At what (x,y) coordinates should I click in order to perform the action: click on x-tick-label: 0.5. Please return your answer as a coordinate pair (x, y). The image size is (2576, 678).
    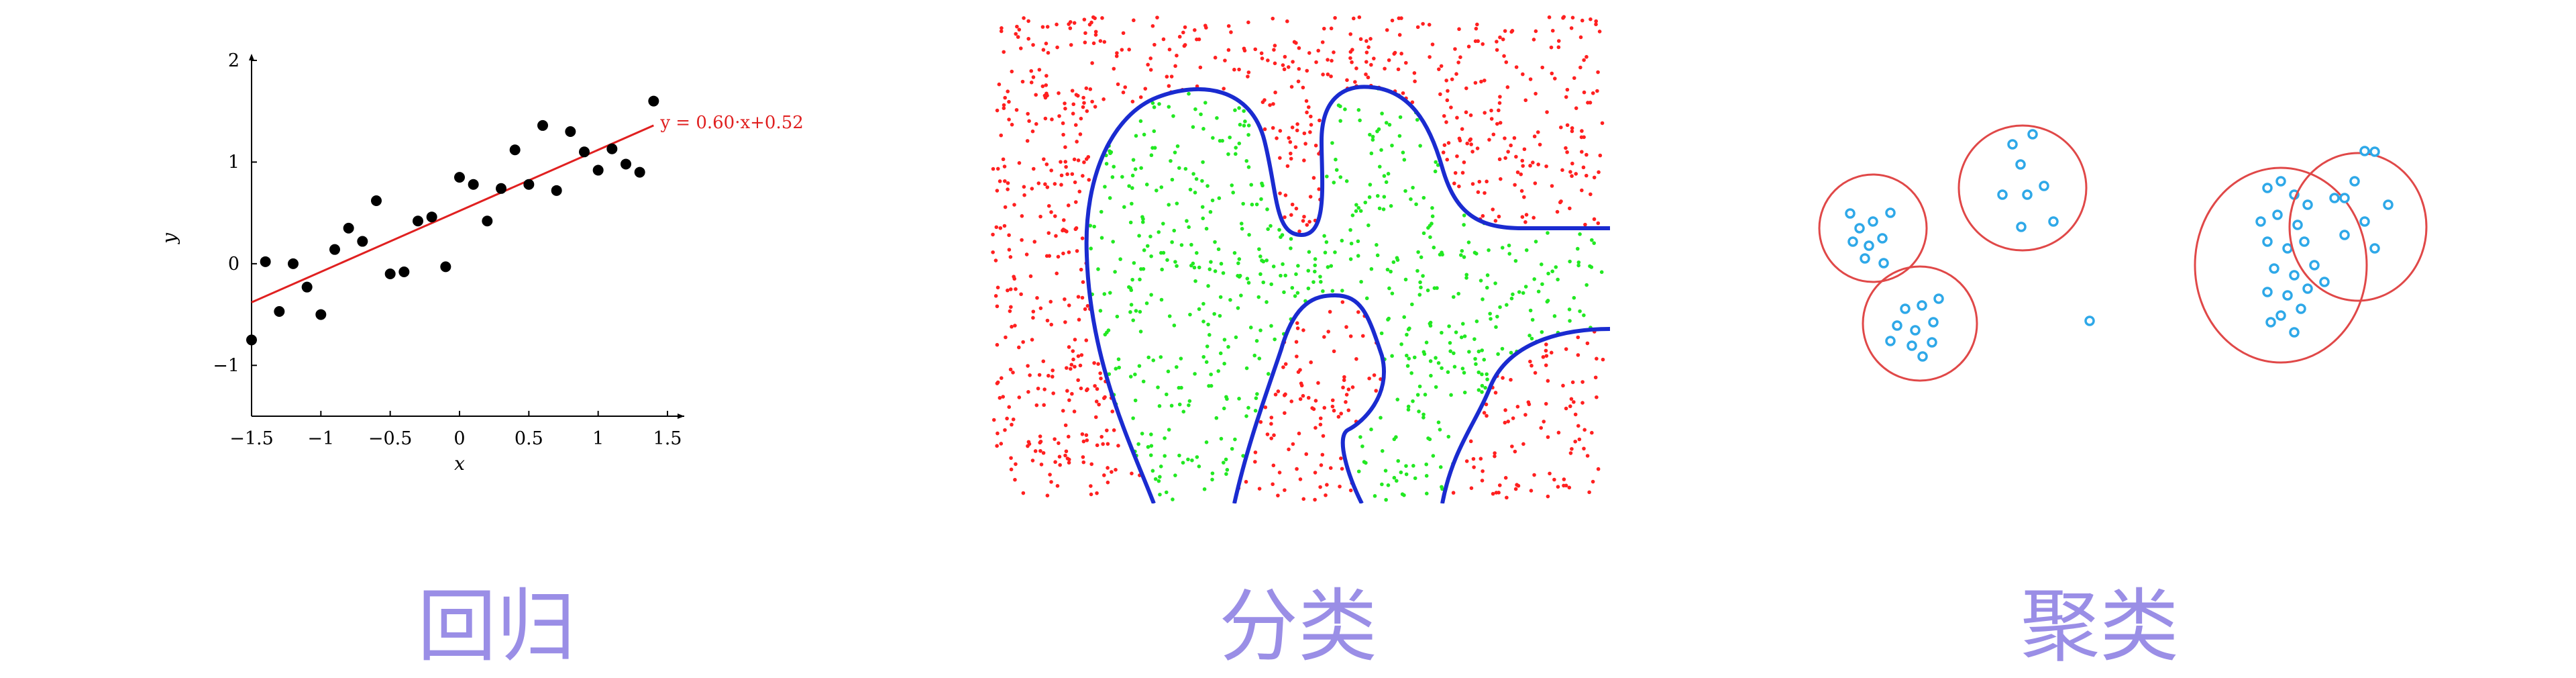
    Looking at the image, I should click on (529, 439).